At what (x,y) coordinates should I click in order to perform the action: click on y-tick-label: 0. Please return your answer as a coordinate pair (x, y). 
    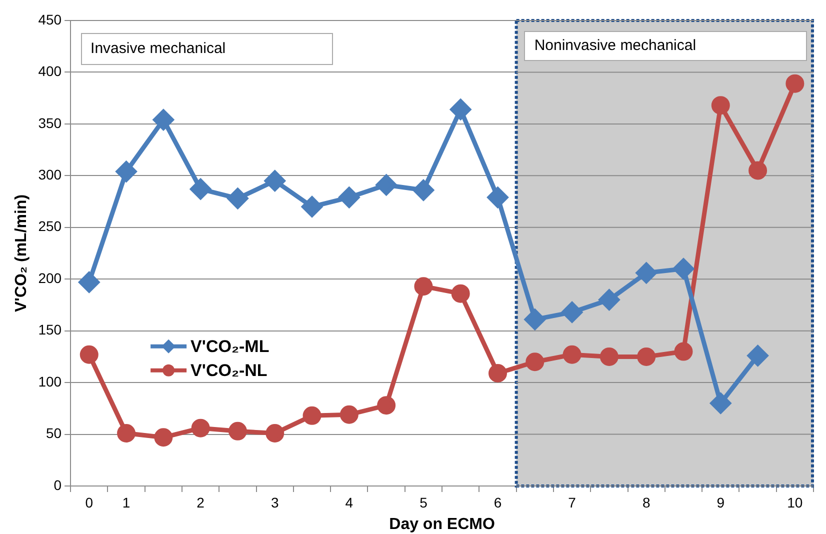
    Looking at the image, I should click on (58, 484).